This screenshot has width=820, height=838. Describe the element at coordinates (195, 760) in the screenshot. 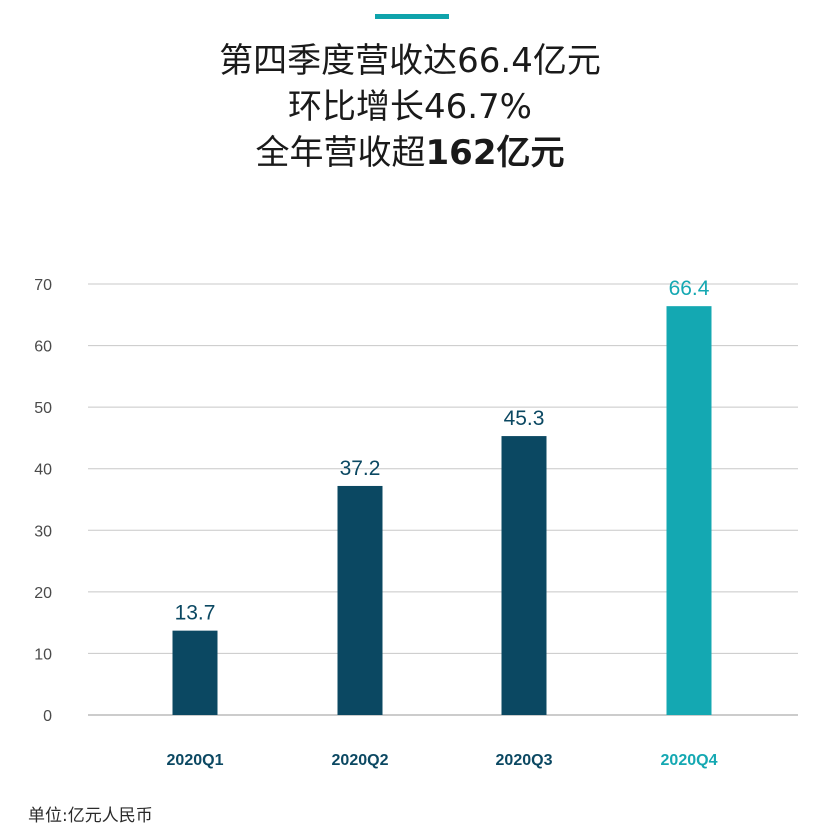

I see `x-tick-label: 2020Q1` at that location.